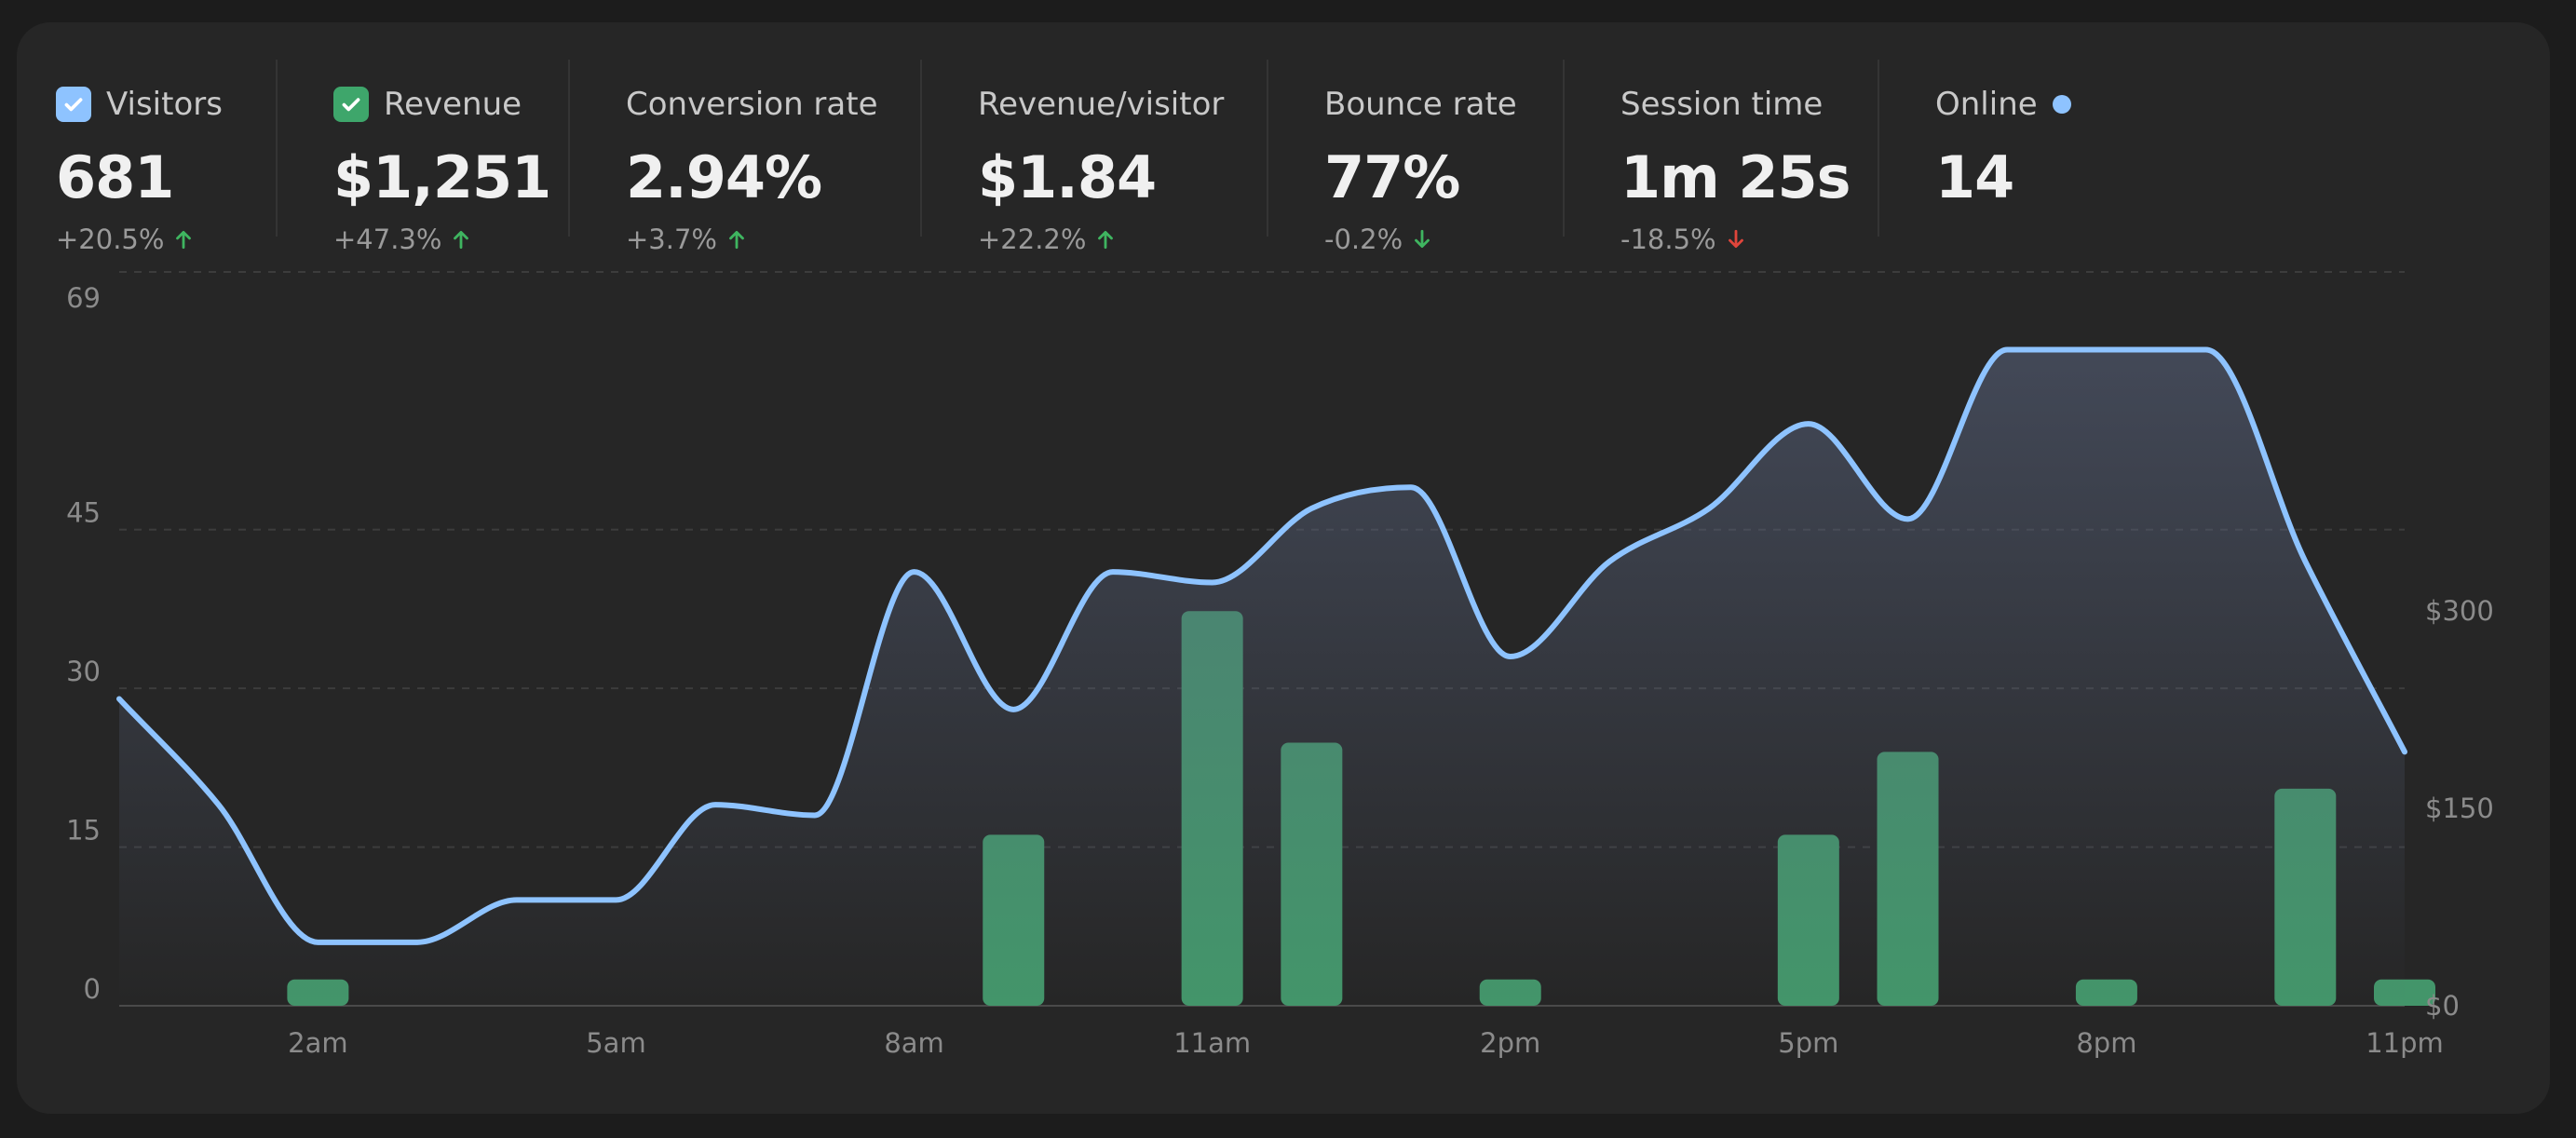 The image size is (2576, 1138). Describe the element at coordinates (1510, 1043) in the screenshot. I see `x-tick-label: 2pm` at that location.